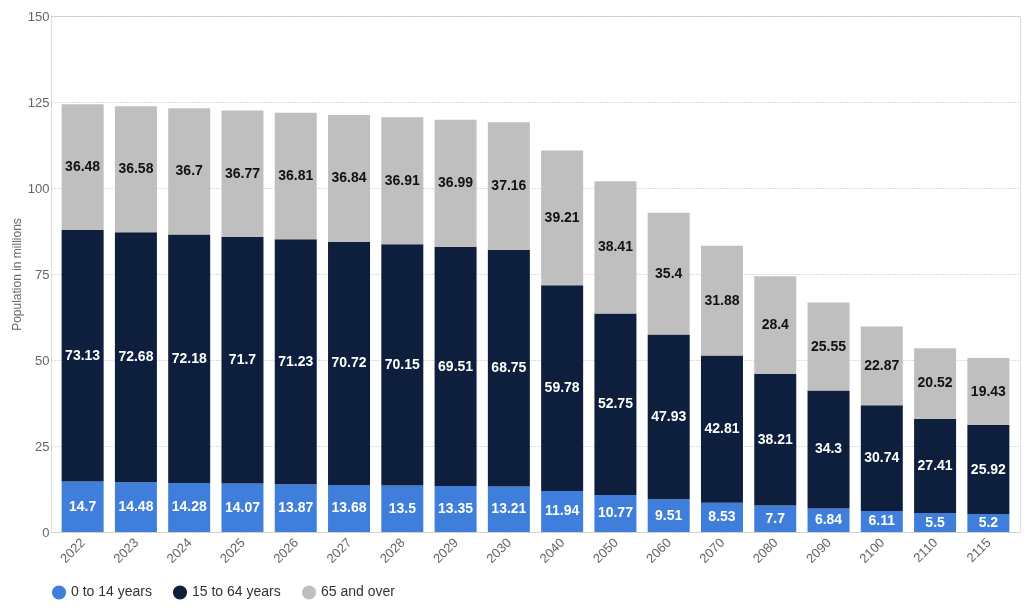 This screenshot has width=1030, height=610. Describe the element at coordinates (722, 516) in the screenshot. I see `data-label: 8.53` at that location.